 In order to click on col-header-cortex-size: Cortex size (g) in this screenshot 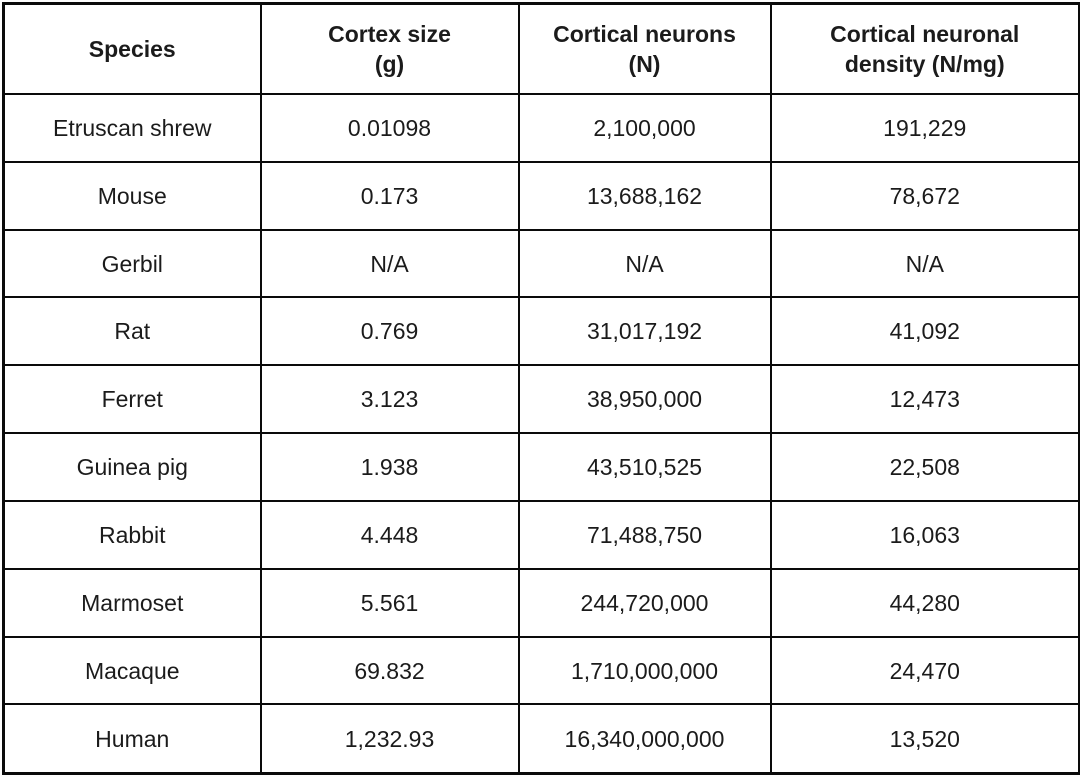, I will do `click(389, 48)`.